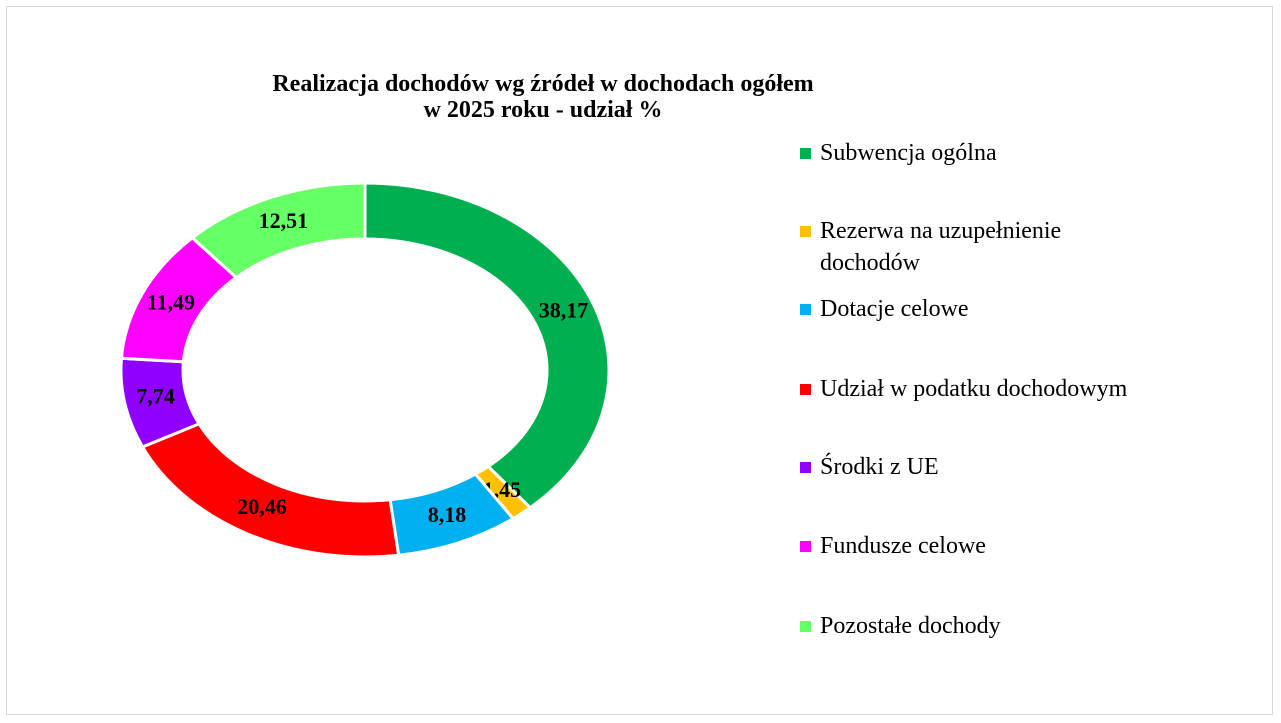 Image resolution: width=1281 pixels, height=723 pixels. What do you see at coordinates (171, 302) in the screenshot?
I see `data-label: 11,49` at bounding box center [171, 302].